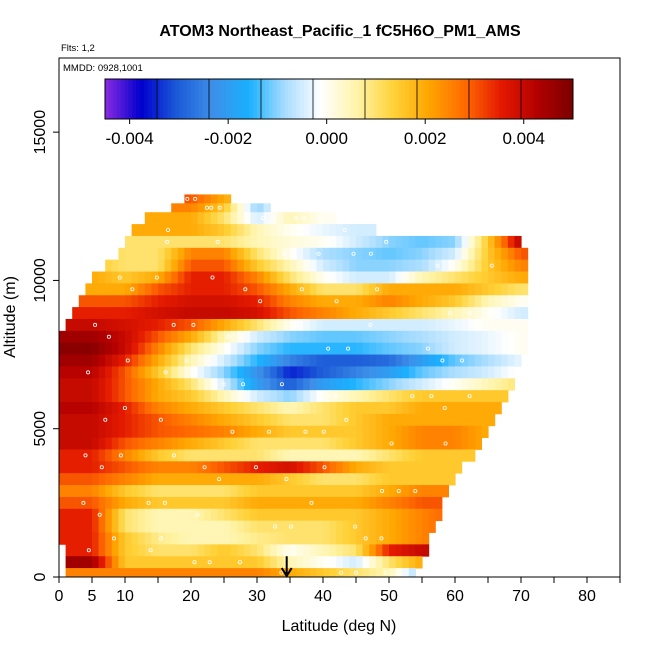 The image size is (650, 650). I want to click on x-tick-label: 80, so click(587, 596).